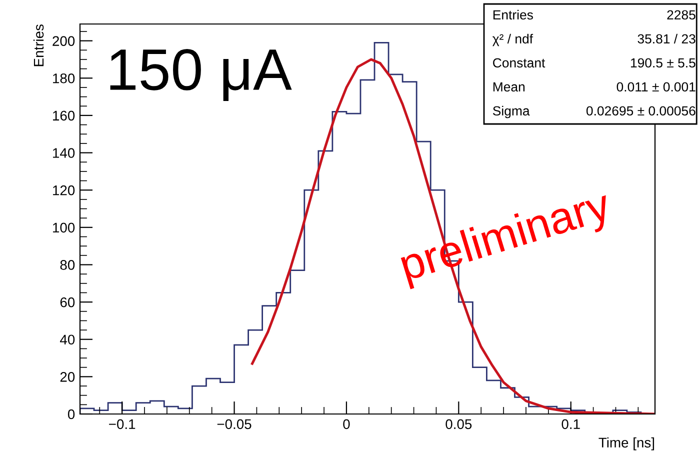 The image size is (698, 451). What do you see at coordinates (459, 424) in the screenshot?
I see `x-tick-label: 0.05` at bounding box center [459, 424].